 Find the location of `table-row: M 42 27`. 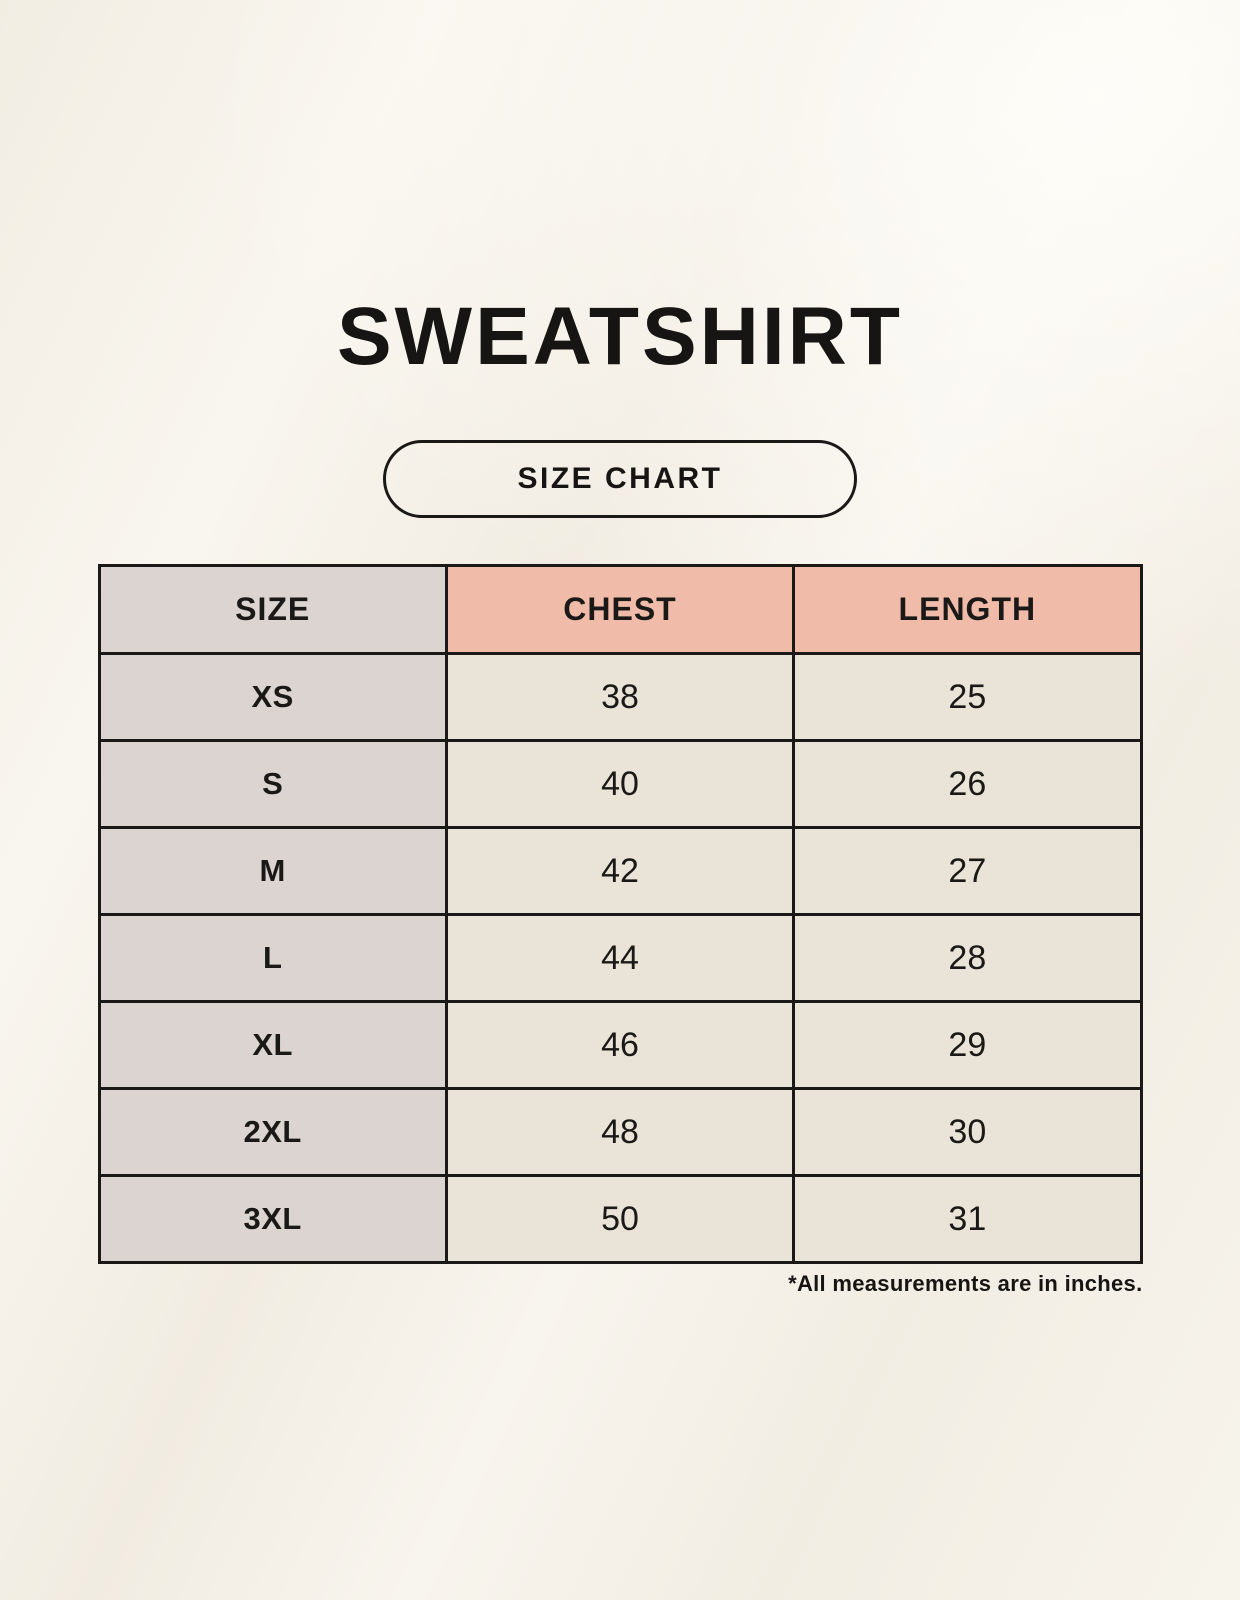

table-row: M 42 27 is located at coordinates (620, 871).